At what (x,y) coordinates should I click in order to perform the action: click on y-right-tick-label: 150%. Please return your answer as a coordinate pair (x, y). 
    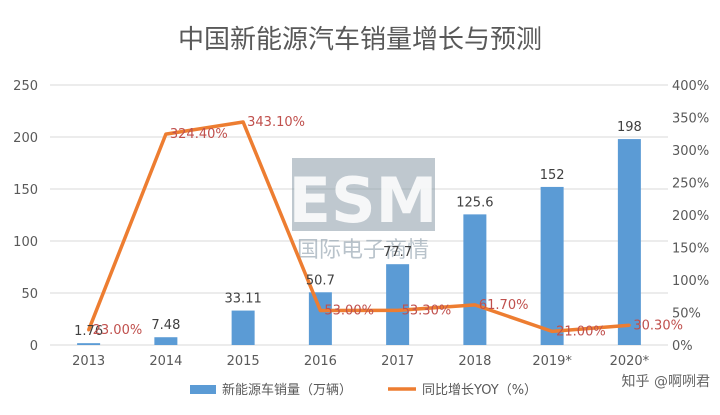
    Looking at the image, I should click on (690, 249).